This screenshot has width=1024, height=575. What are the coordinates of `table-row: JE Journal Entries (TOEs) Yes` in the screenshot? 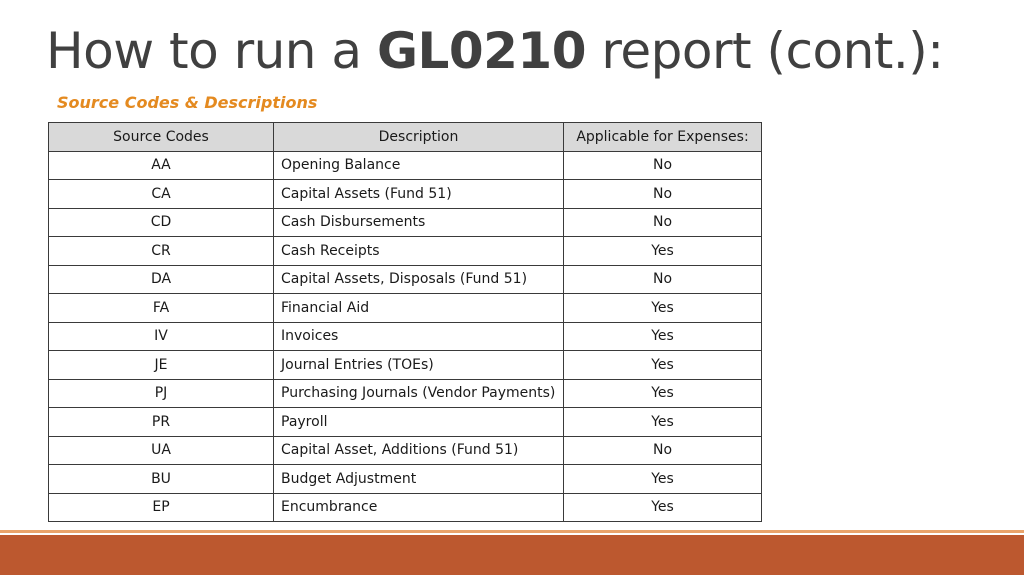 It's located at (405, 365).